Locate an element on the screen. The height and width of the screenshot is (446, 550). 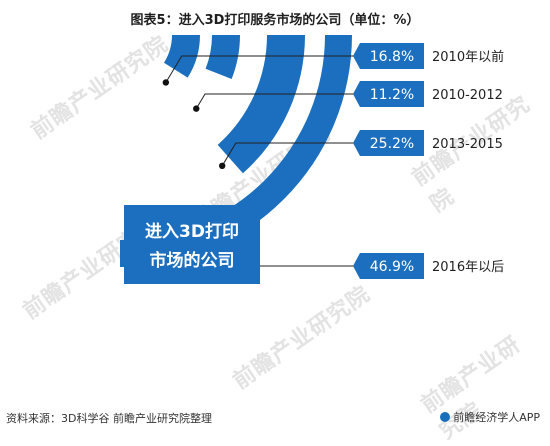
center-label-line-1: 进入3D打印 is located at coordinates (192, 231).